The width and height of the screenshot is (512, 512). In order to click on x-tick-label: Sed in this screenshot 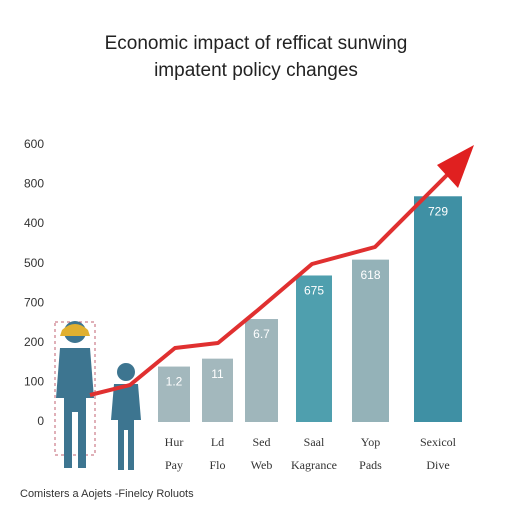, I will do `click(262, 442)`.